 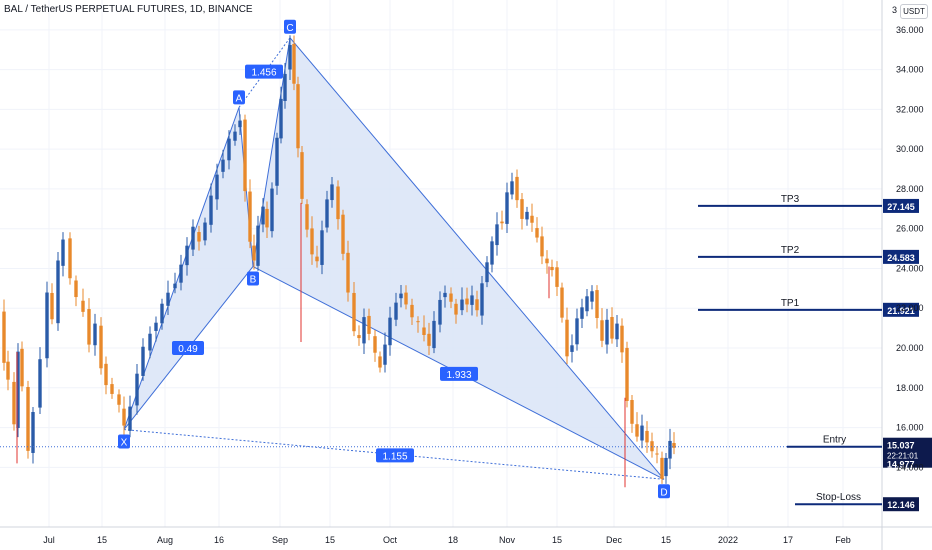 I want to click on level-price-tp3: 27.145, so click(x=901, y=207).